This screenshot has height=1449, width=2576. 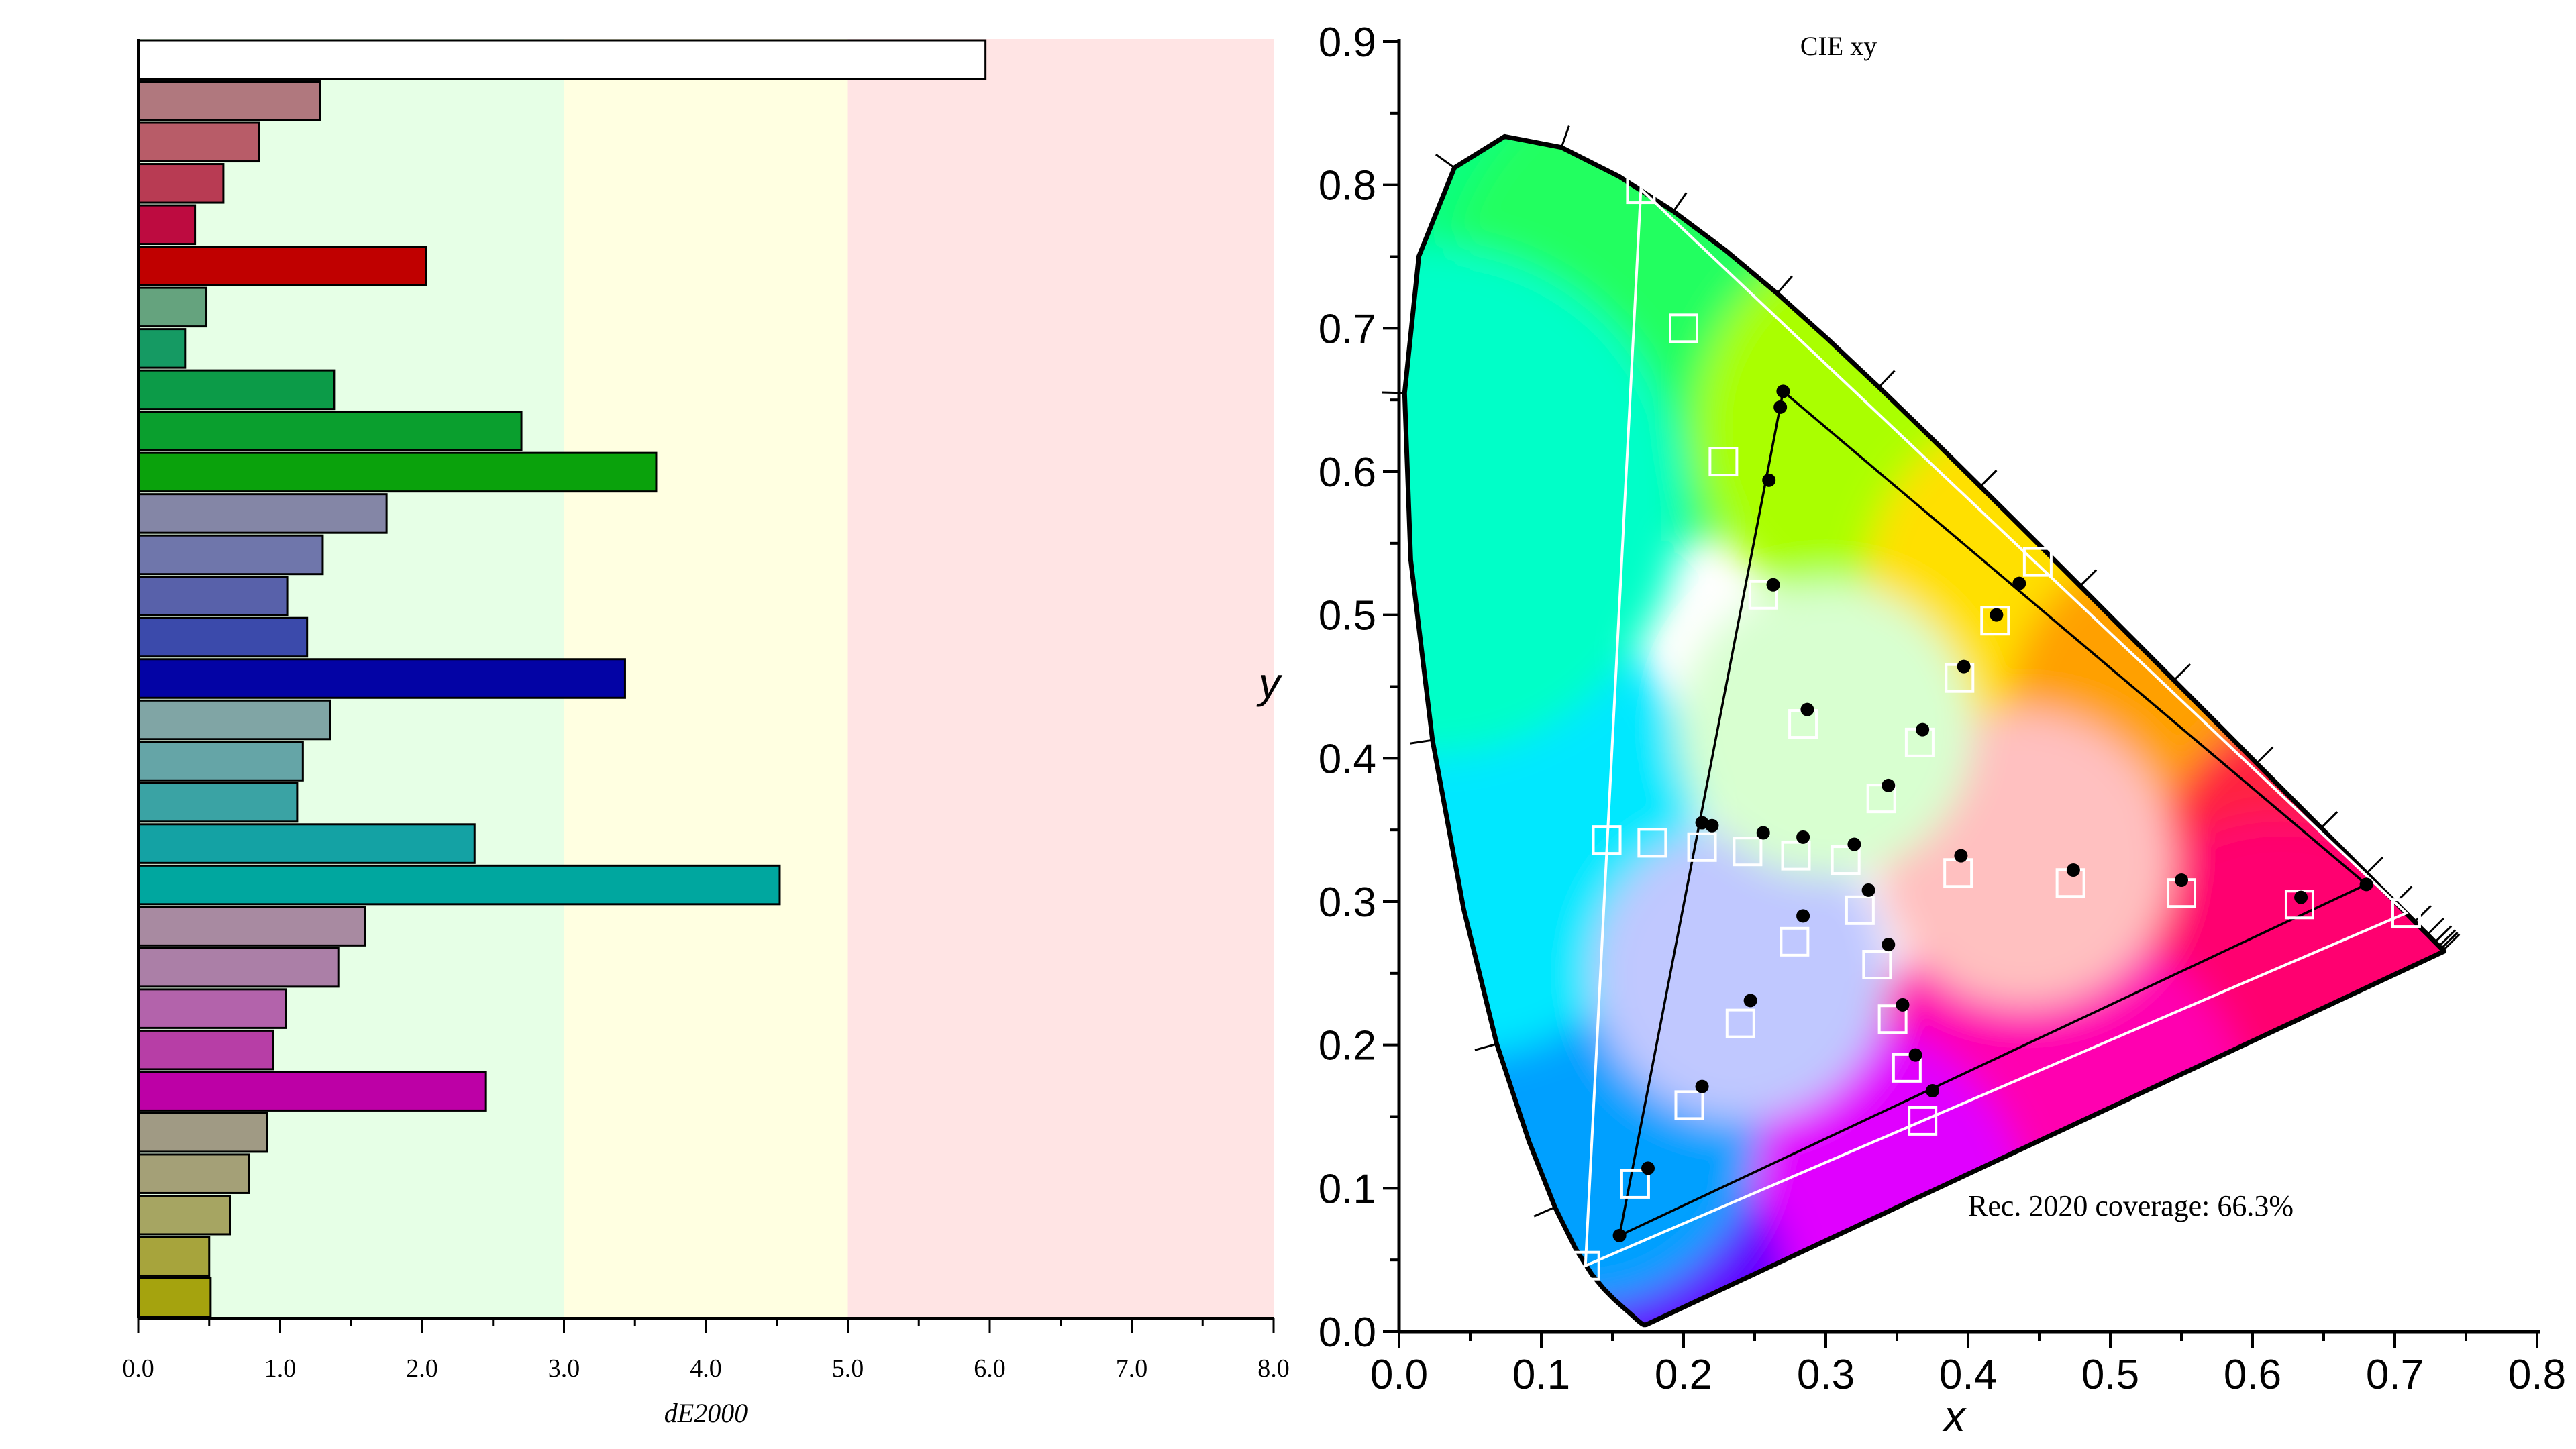 What do you see at coordinates (564, 1368) in the screenshot?
I see `de2000-x-tick-label: 3.0` at bounding box center [564, 1368].